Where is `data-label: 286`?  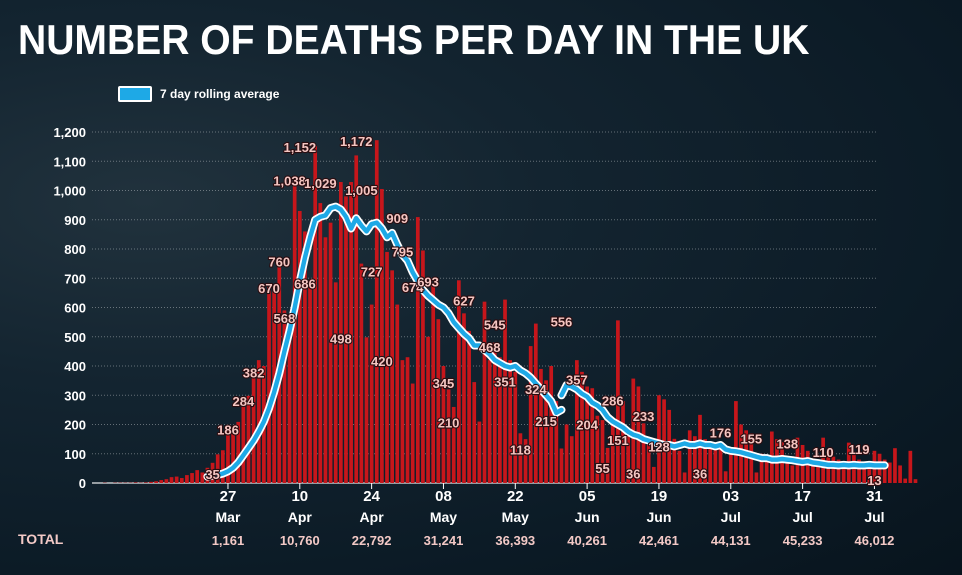
data-label: 286 is located at coordinates (613, 400).